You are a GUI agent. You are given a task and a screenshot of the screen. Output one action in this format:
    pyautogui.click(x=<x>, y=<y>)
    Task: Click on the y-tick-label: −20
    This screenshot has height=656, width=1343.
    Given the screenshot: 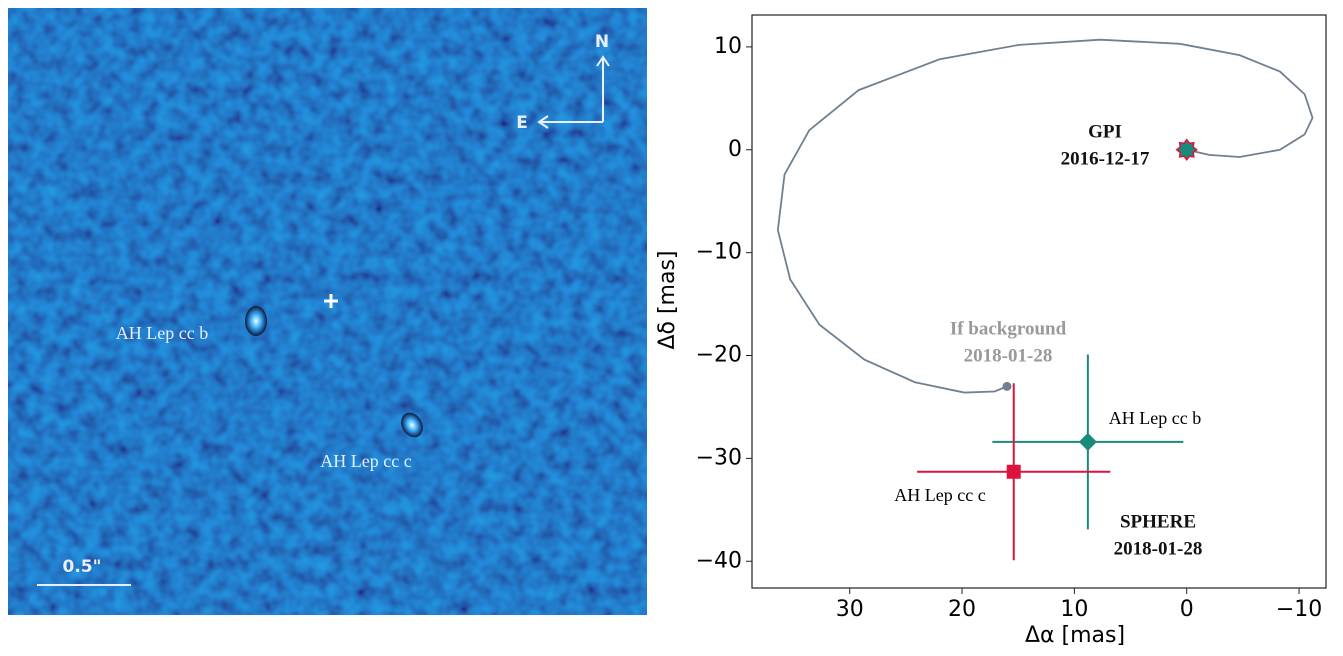 What is the action you would take?
    pyautogui.click(x=719, y=355)
    